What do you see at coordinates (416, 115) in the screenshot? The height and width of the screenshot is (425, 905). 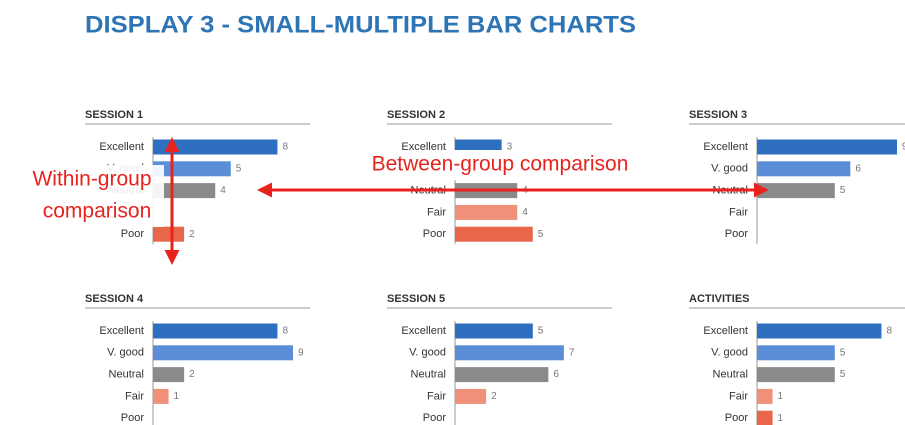 I see `panel-title: SESSION 2` at bounding box center [416, 115].